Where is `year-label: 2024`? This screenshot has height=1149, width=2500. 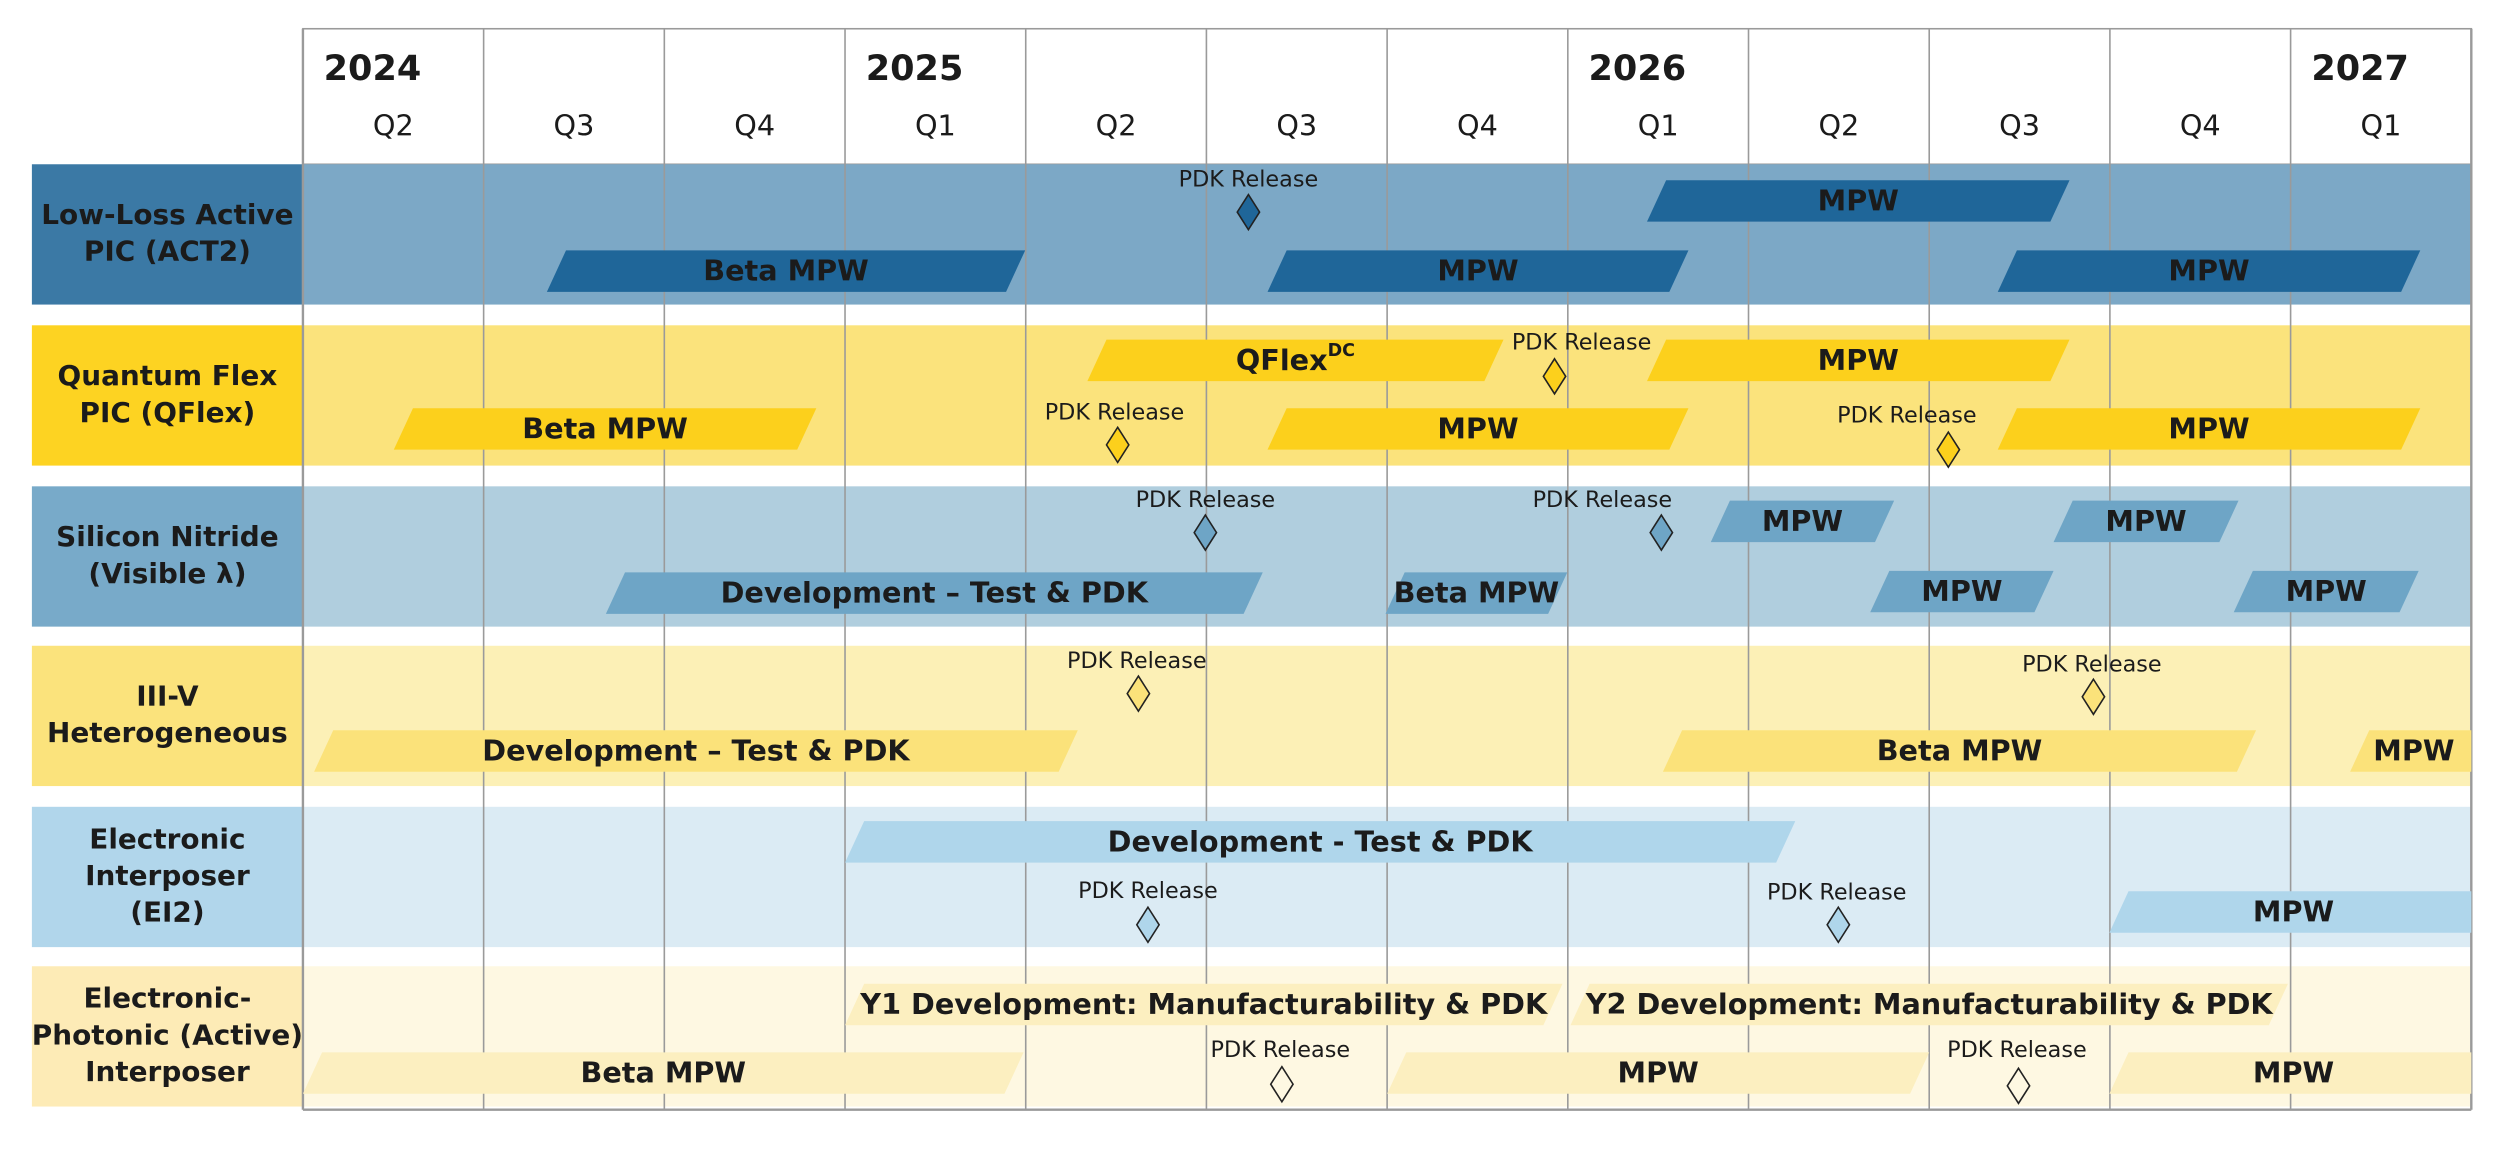
year-label: 2024 is located at coordinates (373, 68).